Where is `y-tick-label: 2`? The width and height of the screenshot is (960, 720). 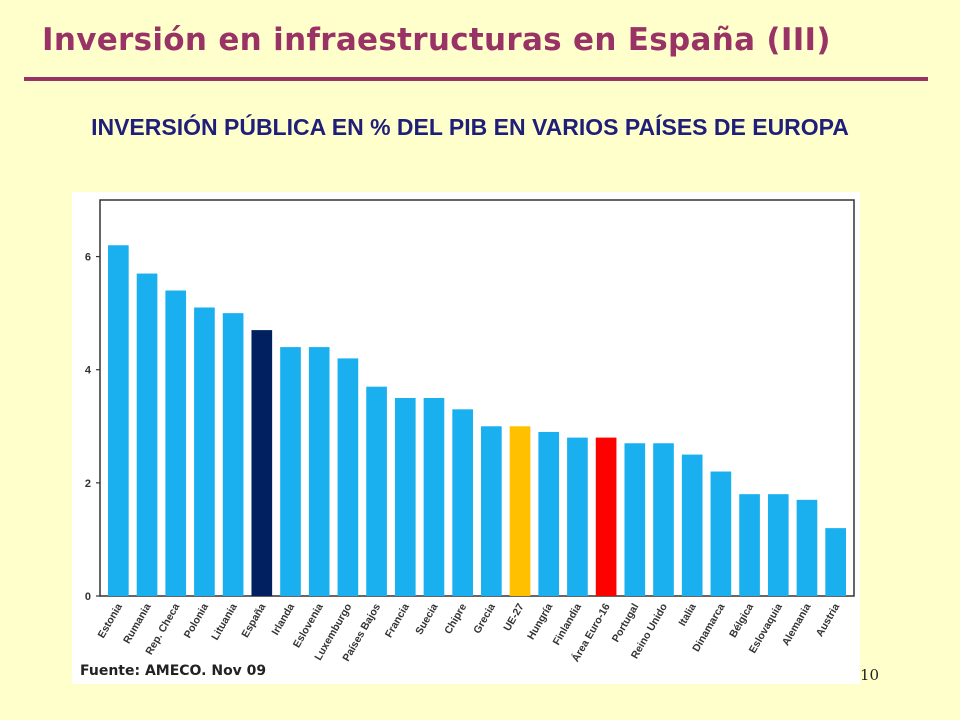 y-tick-label: 2 is located at coordinates (88, 484).